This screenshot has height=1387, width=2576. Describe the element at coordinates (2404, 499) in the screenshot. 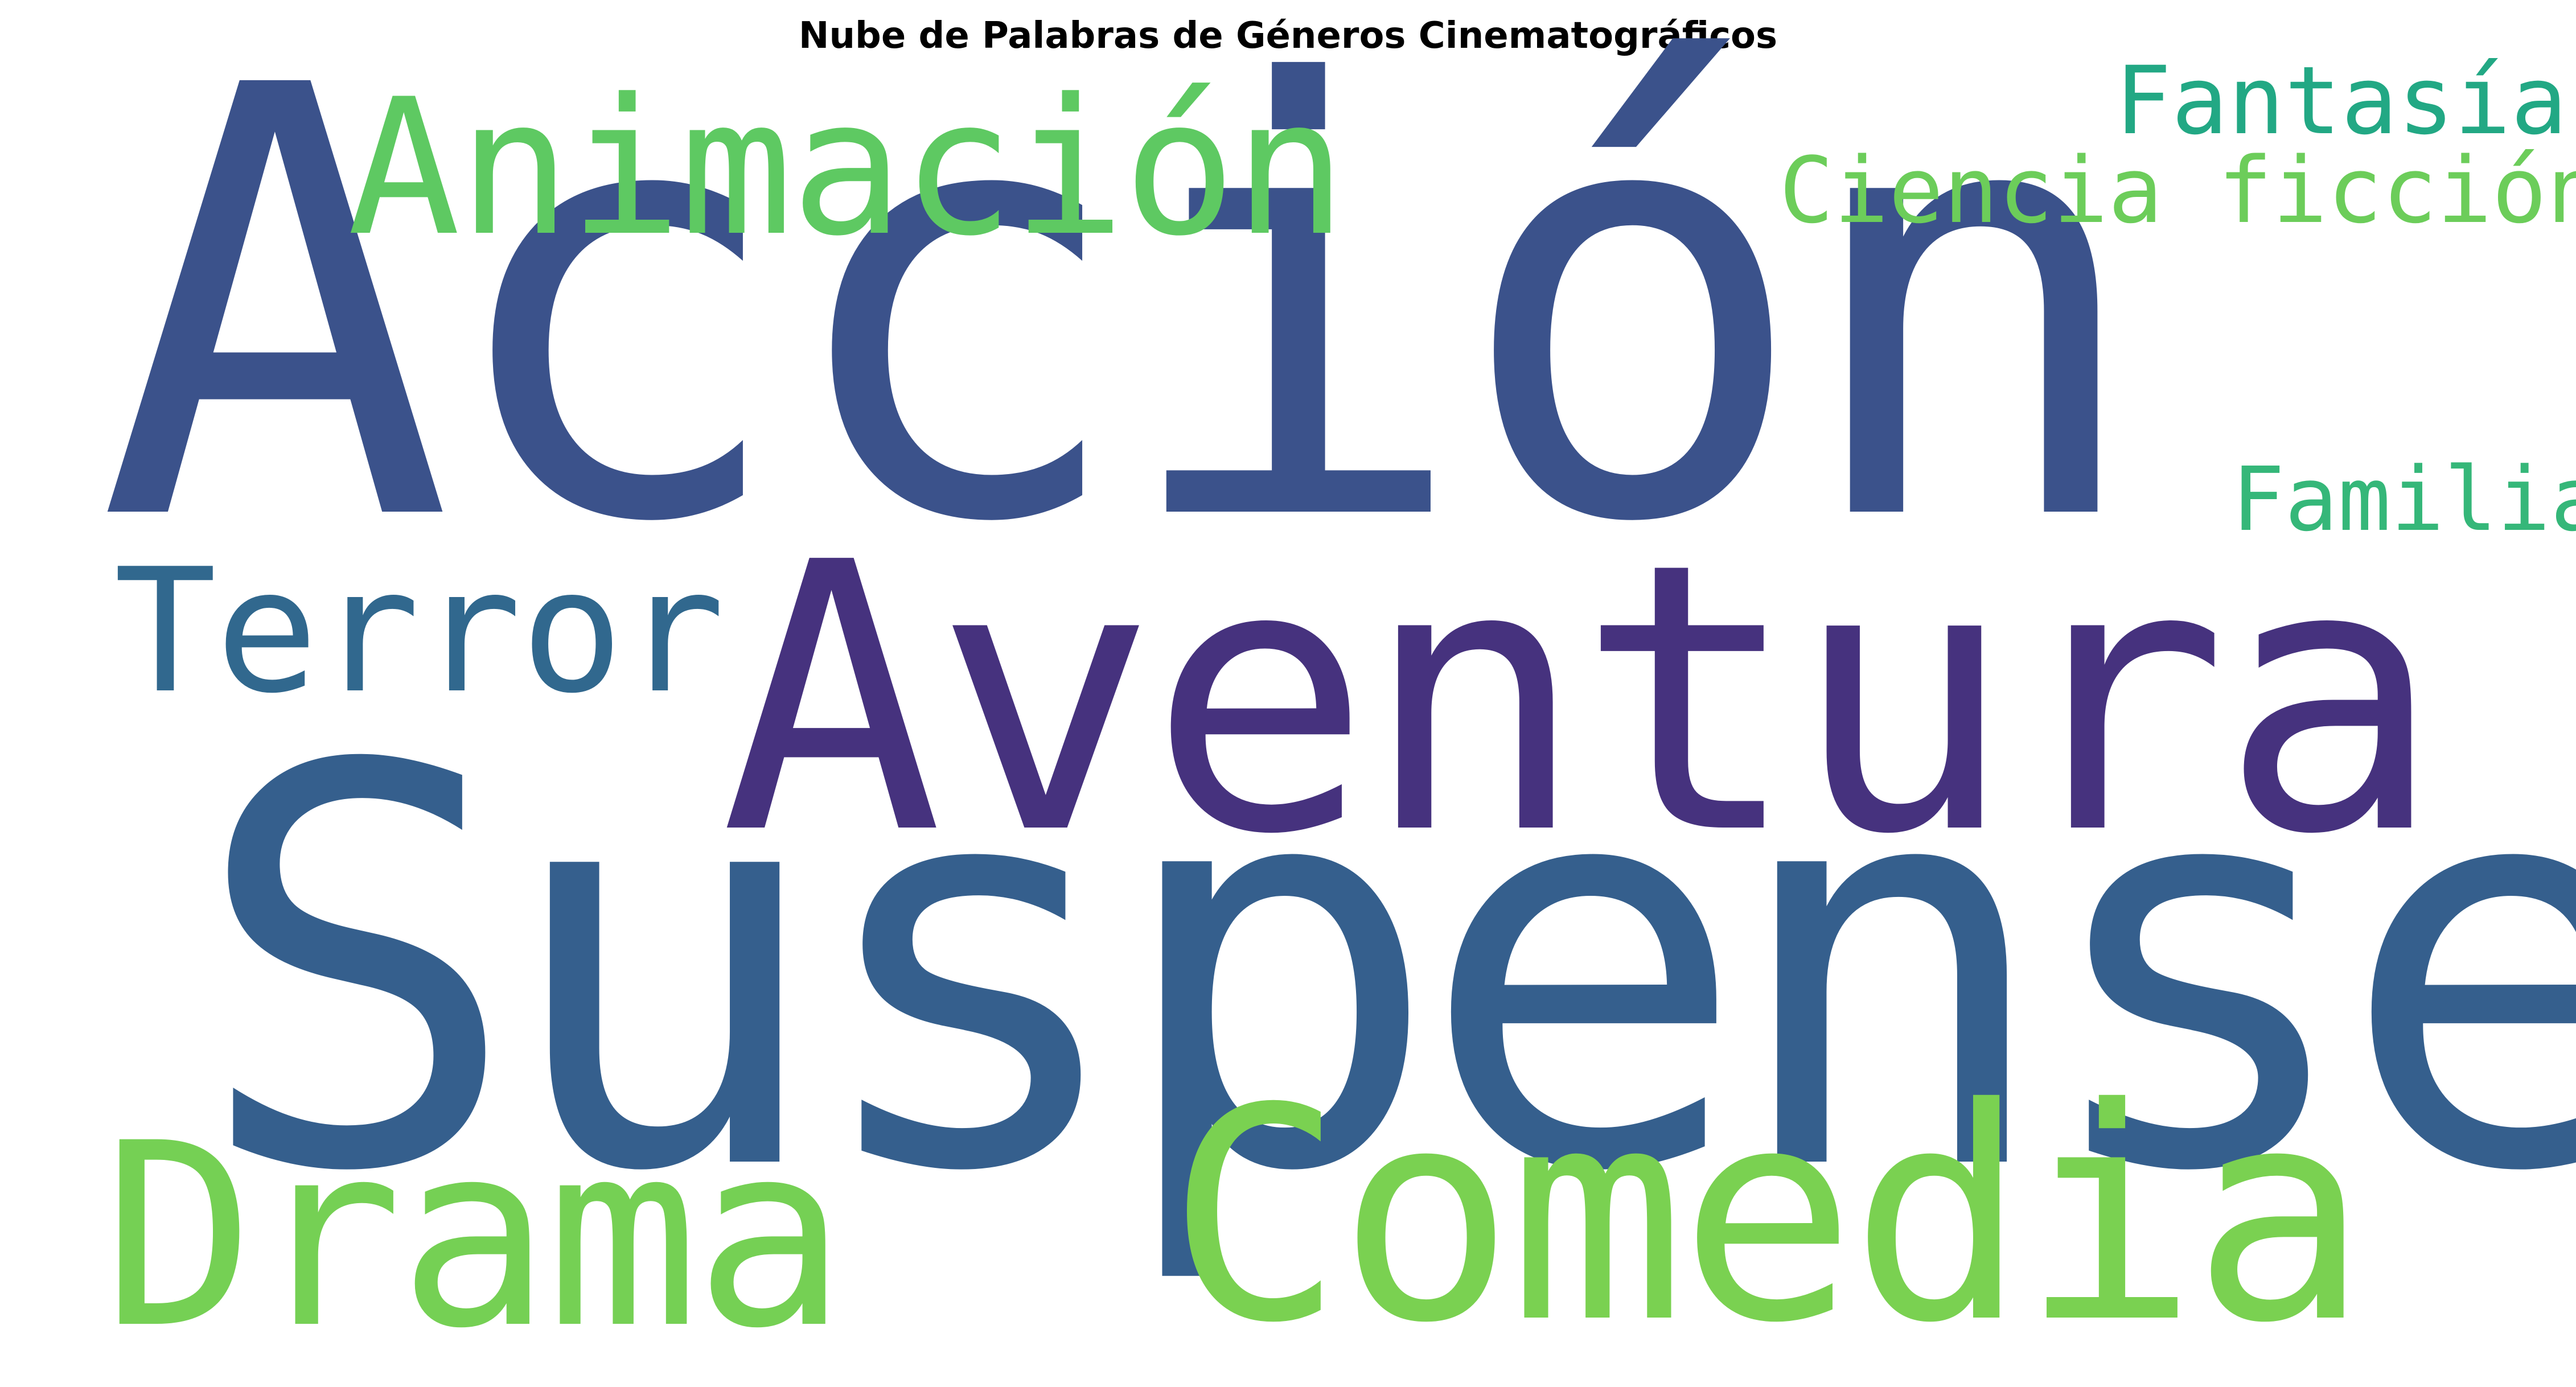

I see `word-familia: Familia` at that location.